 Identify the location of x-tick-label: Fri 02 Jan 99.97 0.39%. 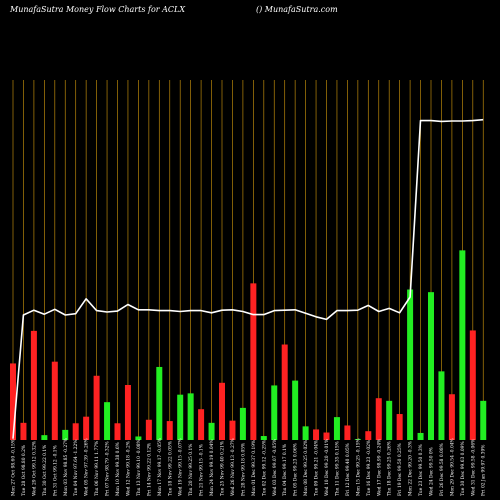
(484, 470).